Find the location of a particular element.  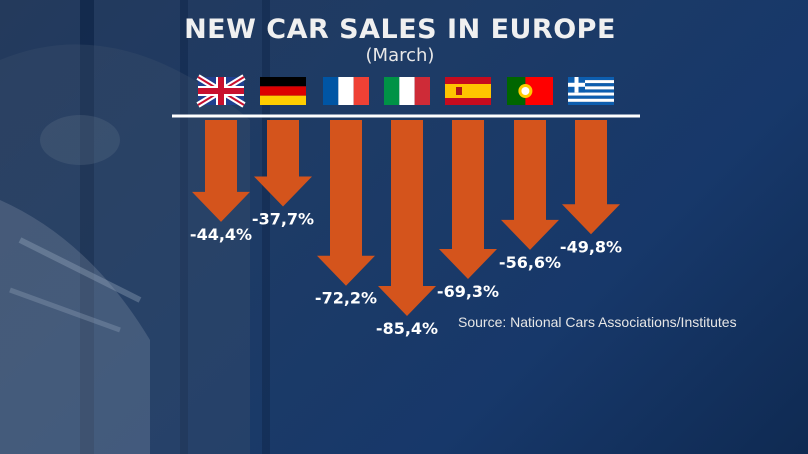

chart-title: NEW CAR SALES IN EUROPE is located at coordinates (400, 29).